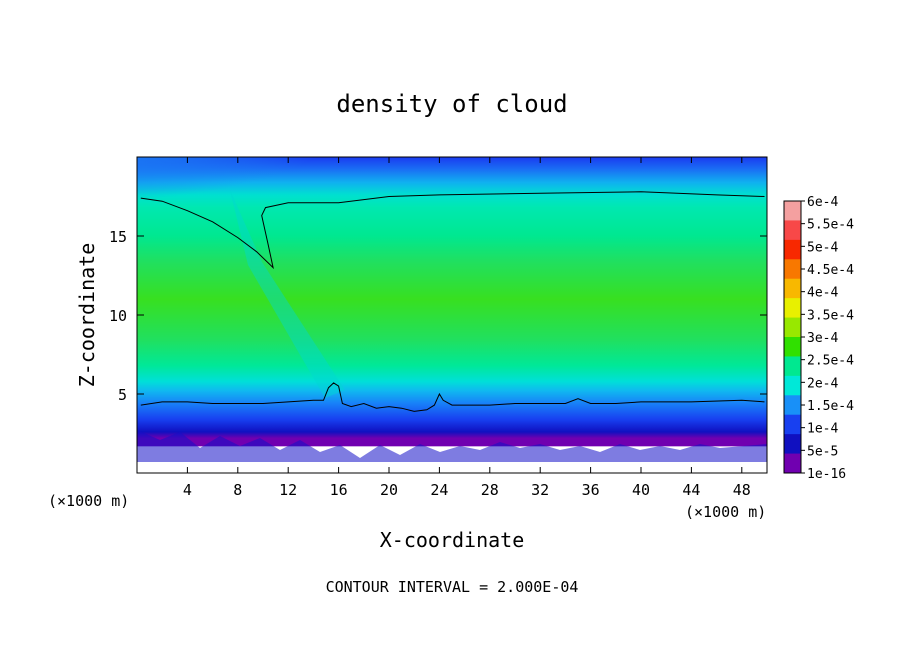 This screenshot has height=654, width=904. Describe the element at coordinates (822, 451) in the screenshot. I see `colorbar-label: 5e-5` at that location.